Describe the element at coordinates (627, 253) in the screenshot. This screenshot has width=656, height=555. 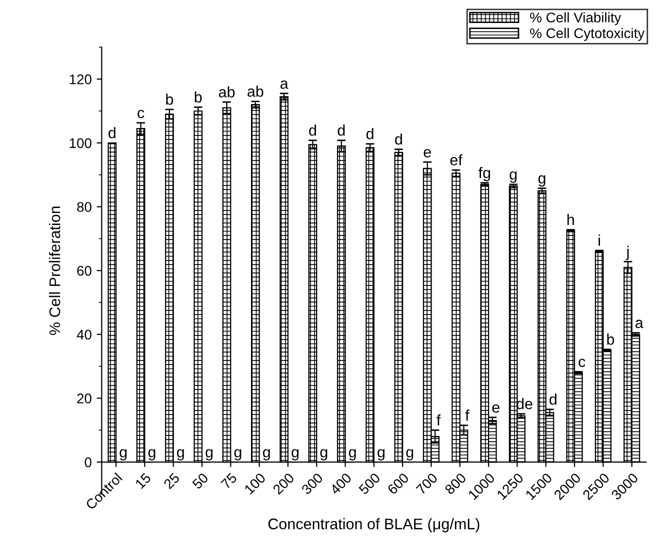
I see `data-label: j` at that location.